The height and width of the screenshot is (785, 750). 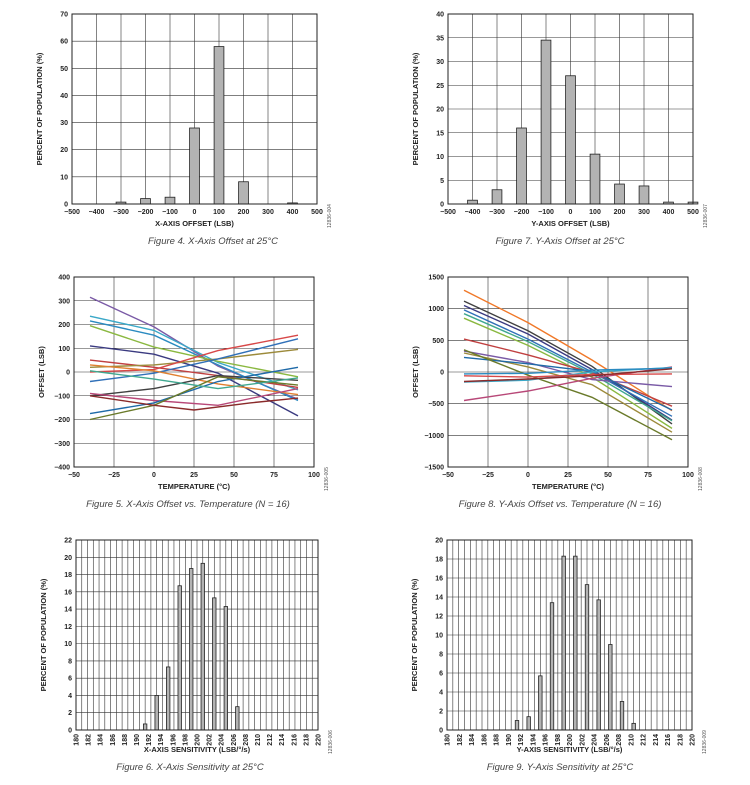 What do you see at coordinates (331, 742) in the screenshot?
I see `figure-id: 12836-006` at bounding box center [331, 742].